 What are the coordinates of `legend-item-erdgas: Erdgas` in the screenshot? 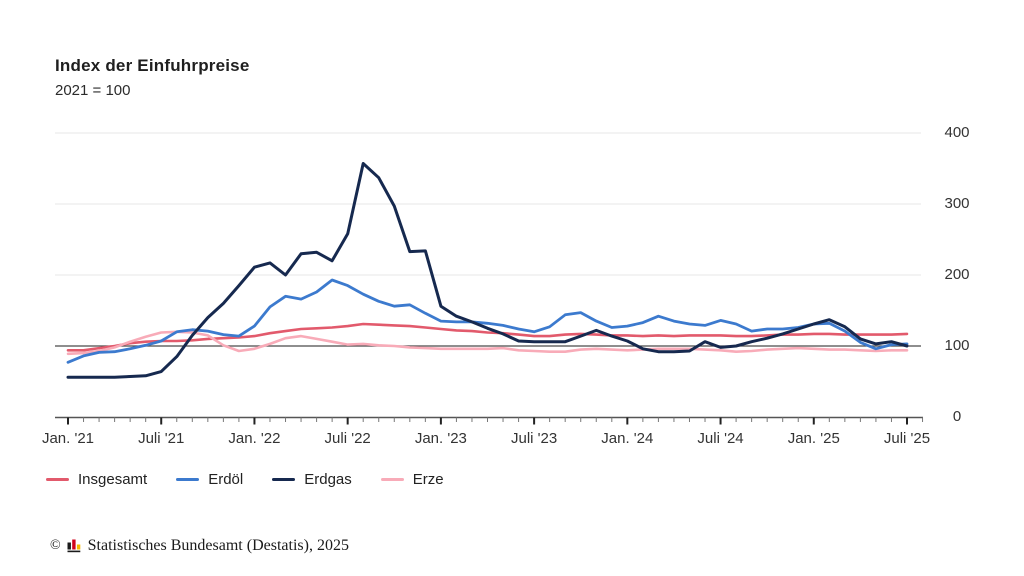 It's located at (312, 479).